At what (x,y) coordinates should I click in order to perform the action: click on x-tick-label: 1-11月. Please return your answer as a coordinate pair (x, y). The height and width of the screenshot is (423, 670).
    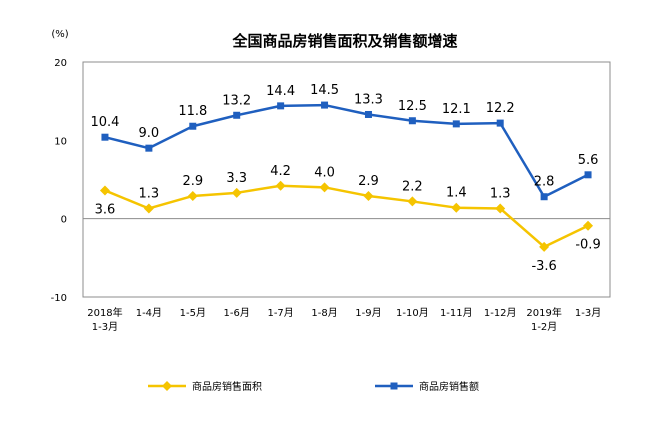
    Looking at the image, I should click on (456, 313).